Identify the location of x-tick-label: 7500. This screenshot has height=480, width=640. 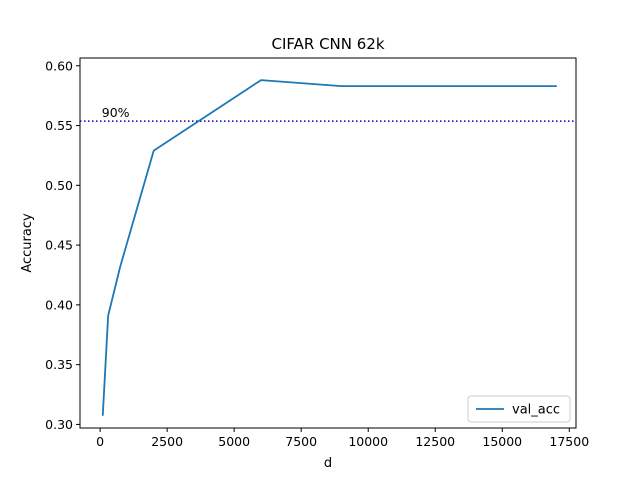
(301, 441).